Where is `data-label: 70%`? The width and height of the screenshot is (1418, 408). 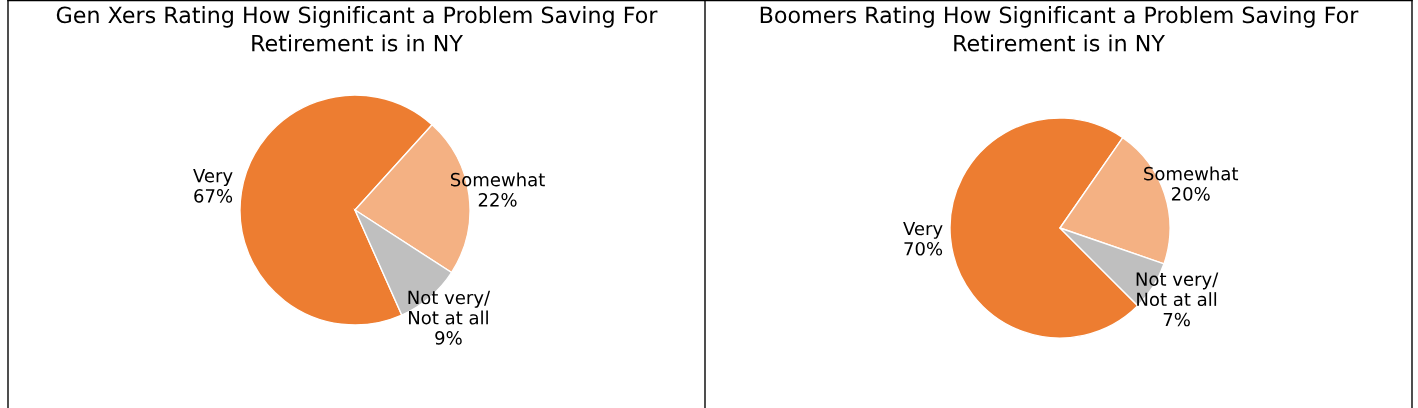 data-label: 70% is located at coordinates (923, 248).